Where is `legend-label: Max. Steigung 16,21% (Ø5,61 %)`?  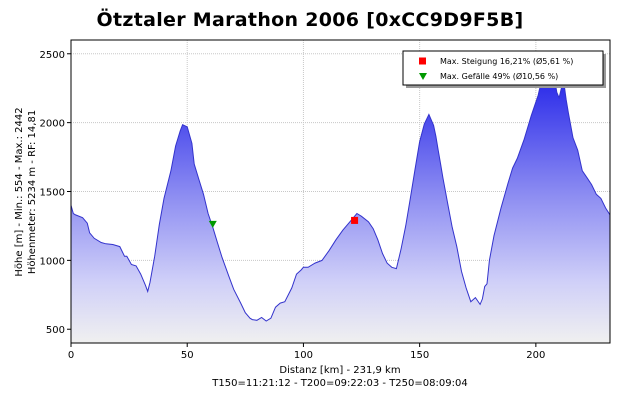
legend-label: Max. Steigung 16,21% (Ø5,61 %) is located at coordinates (506, 61).